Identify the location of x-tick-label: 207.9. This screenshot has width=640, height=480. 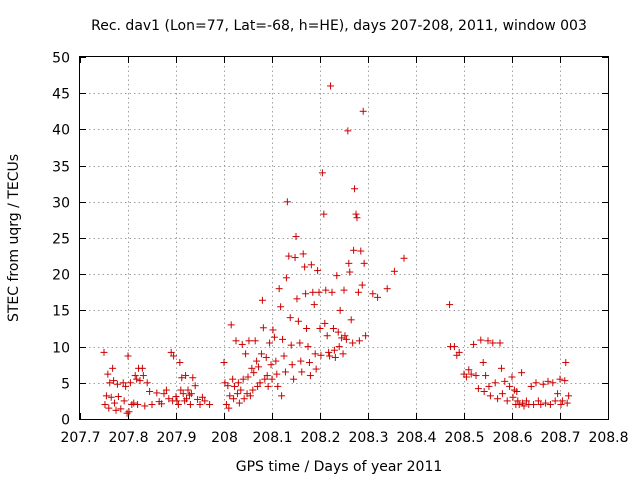
(176, 438).